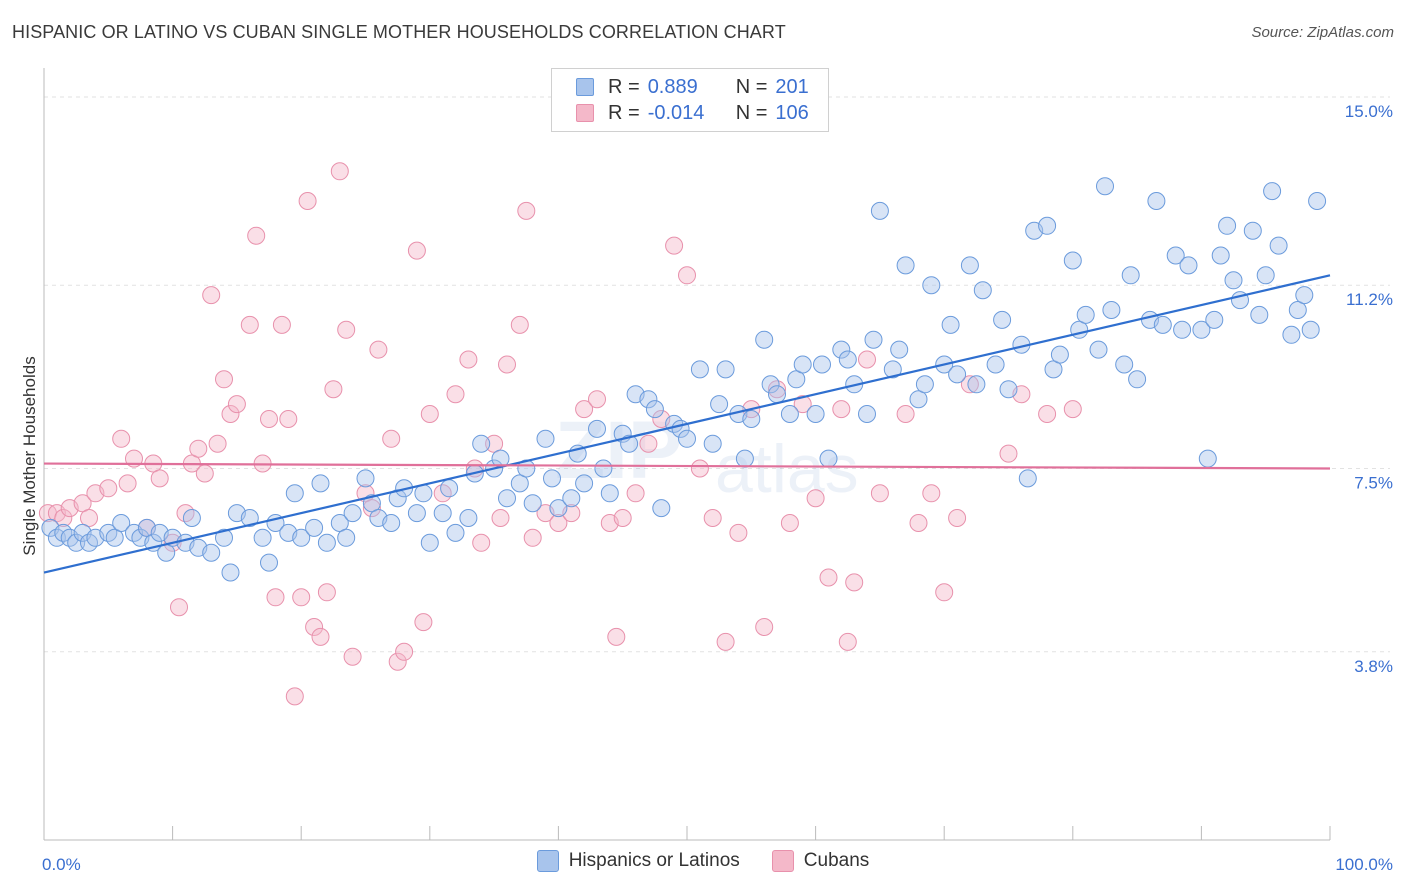 The width and height of the screenshot is (1406, 892). Describe the element at coordinates (1322, 32) in the screenshot. I see `chart-source: Source: ZipAtlas.com` at that location.